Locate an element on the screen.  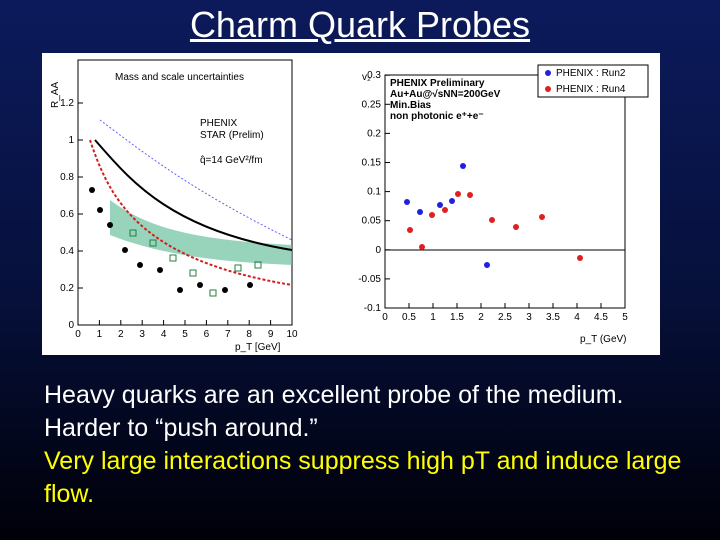
y-tick-label: 1 is located at coordinates (71, 140).